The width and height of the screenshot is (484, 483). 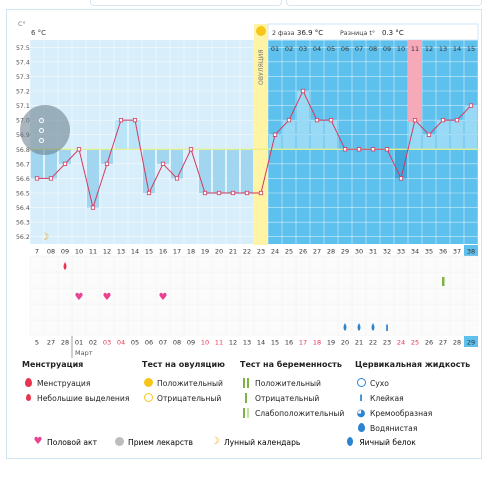 What do you see at coordinates (386, 329) in the screenshot?
I see `sticky-fluid-icon: I` at bounding box center [386, 329].